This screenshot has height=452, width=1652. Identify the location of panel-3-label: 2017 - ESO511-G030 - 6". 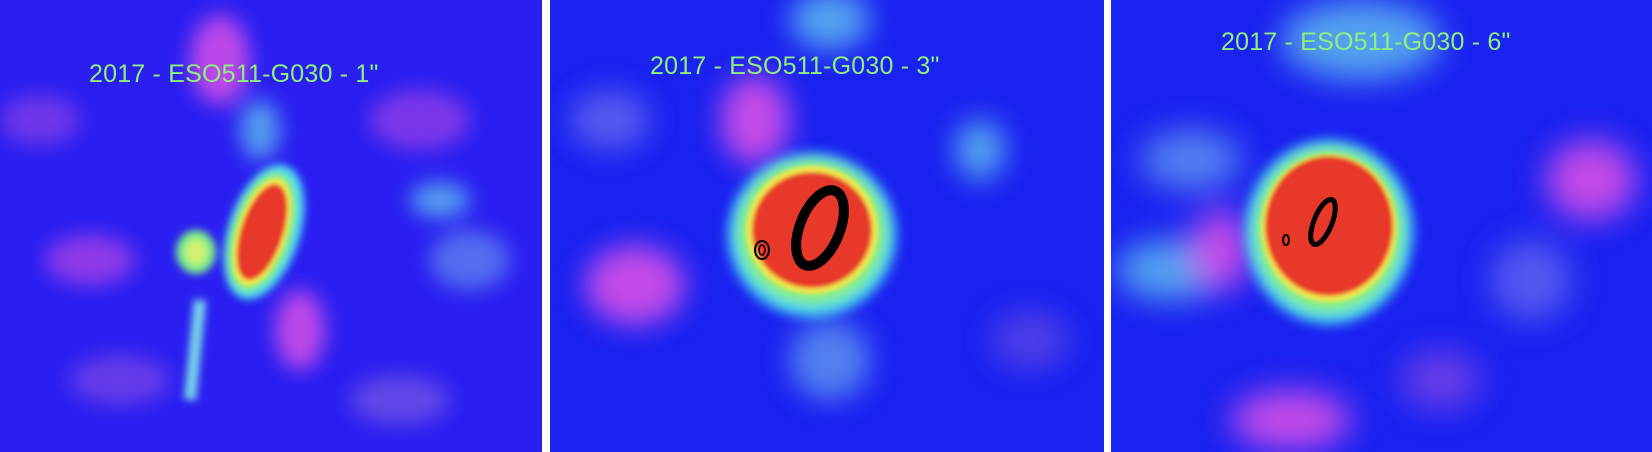
(1366, 42).